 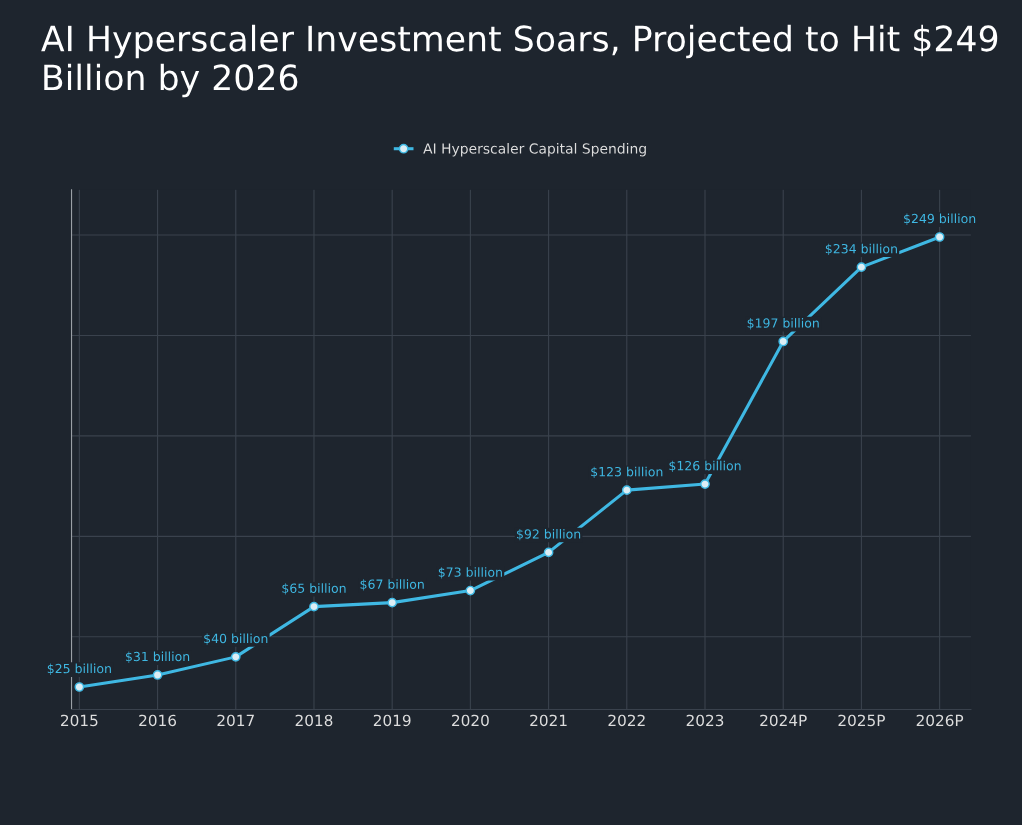 I want to click on data-label: $67 billion, so click(x=392, y=585).